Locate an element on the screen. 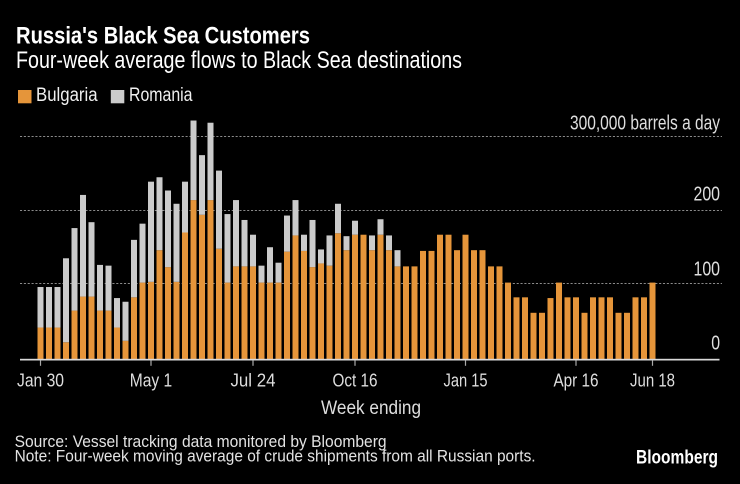 The width and height of the screenshot is (740, 484). svg-text: Bloomberg is located at coordinates (677, 458).